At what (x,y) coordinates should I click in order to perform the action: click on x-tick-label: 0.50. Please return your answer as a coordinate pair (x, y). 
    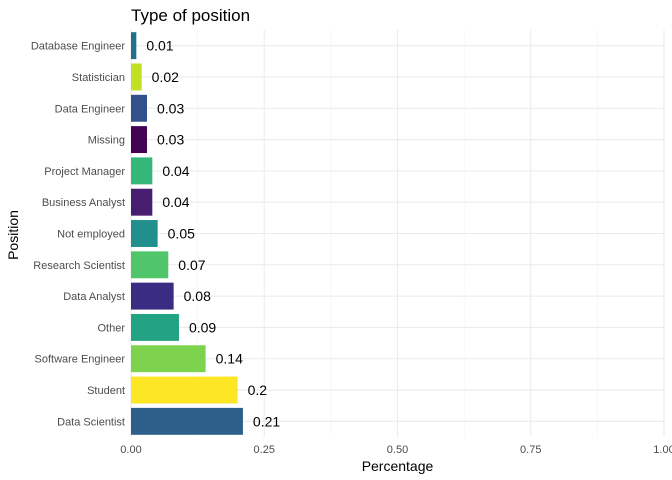
    Looking at the image, I should click on (397, 450).